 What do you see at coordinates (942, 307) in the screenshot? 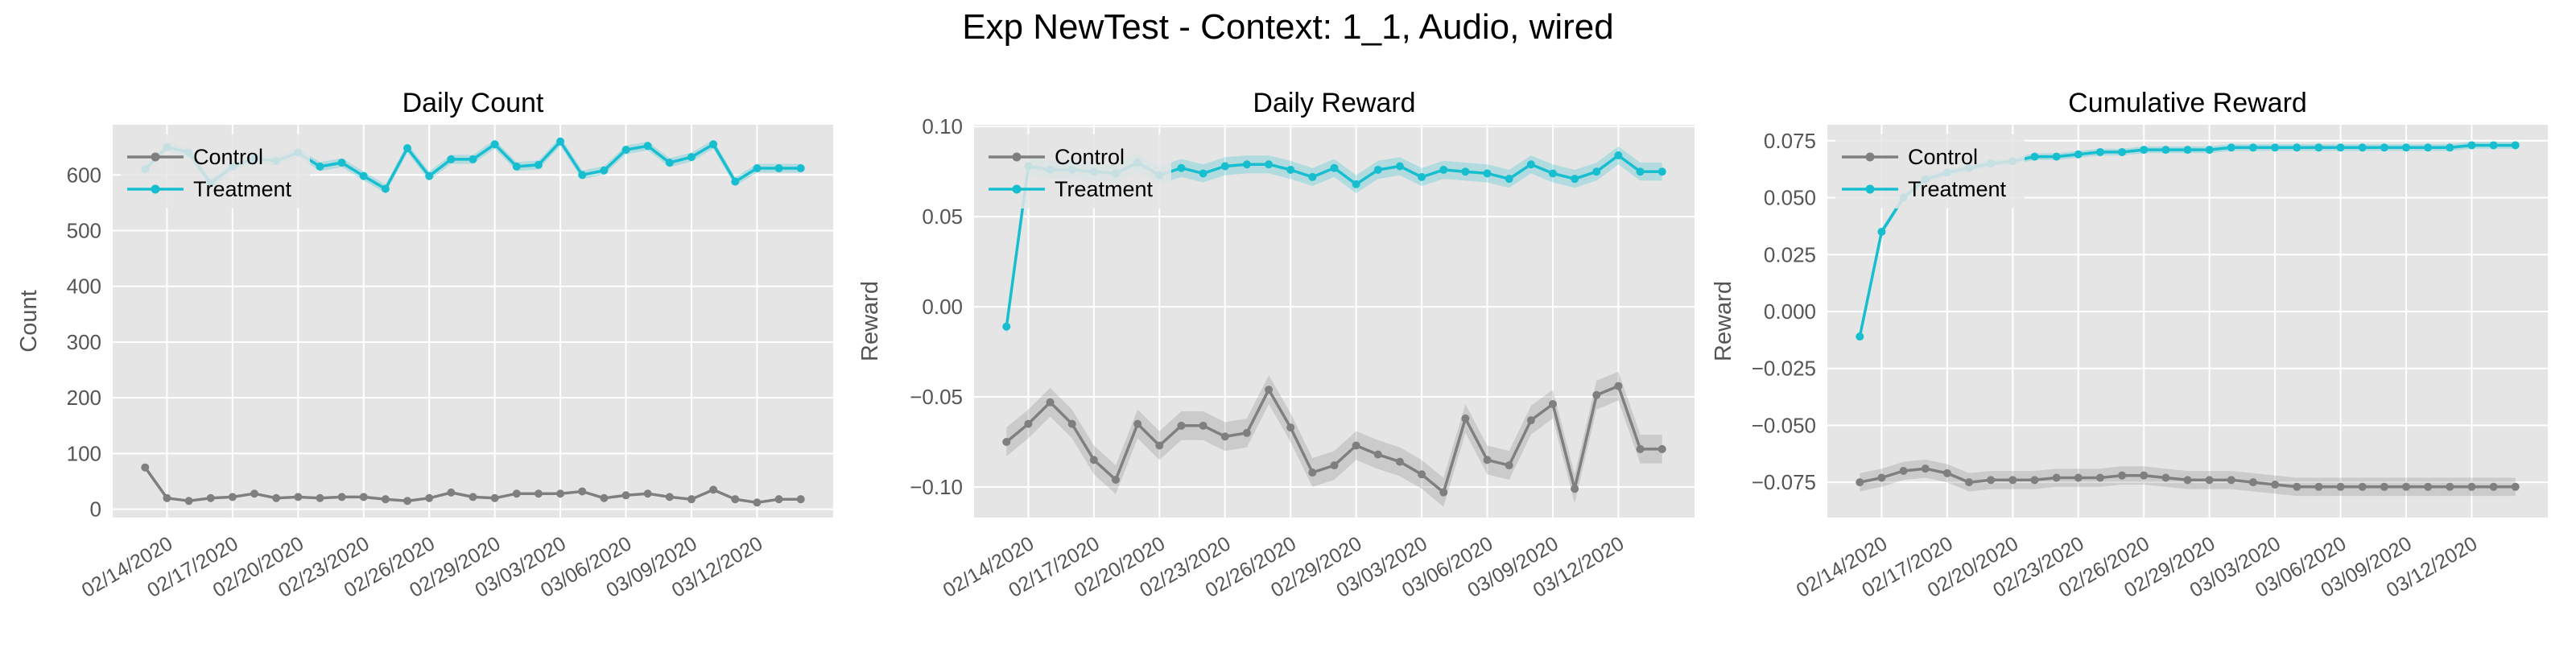
I see `y-tick-label: 0.00` at bounding box center [942, 307].